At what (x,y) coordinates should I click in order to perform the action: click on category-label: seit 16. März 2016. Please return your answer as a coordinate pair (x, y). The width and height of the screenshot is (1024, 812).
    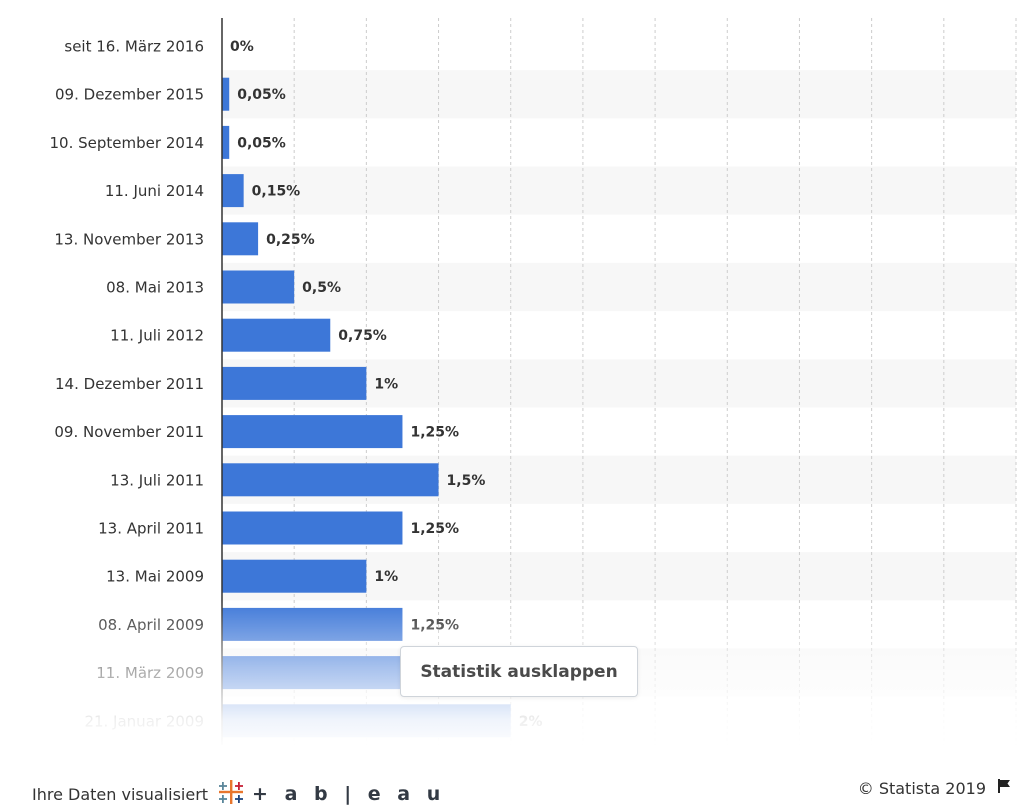
    Looking at the image, I should click on (134, 47).